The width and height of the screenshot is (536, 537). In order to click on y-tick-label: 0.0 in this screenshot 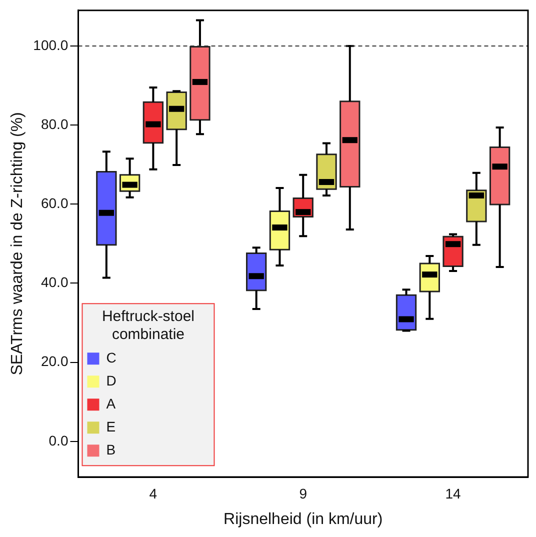, I will do `click(58, 440)`.